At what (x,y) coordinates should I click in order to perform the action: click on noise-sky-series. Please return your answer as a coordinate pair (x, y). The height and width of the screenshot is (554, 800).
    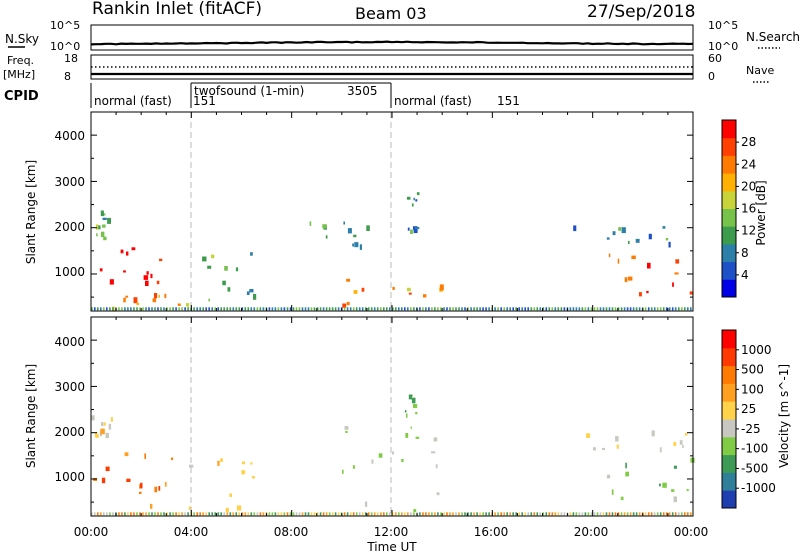
    Looking at the image, I should click on (392, 43).